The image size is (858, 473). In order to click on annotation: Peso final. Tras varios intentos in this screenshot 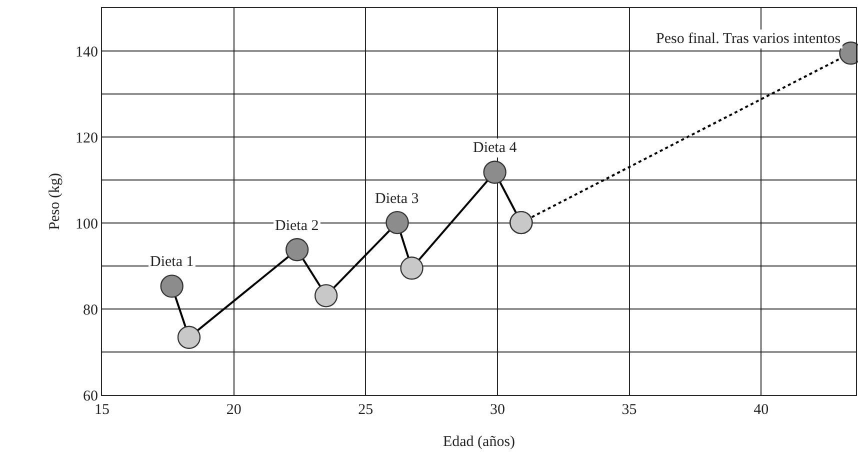, I will do `click(748, 39)`.